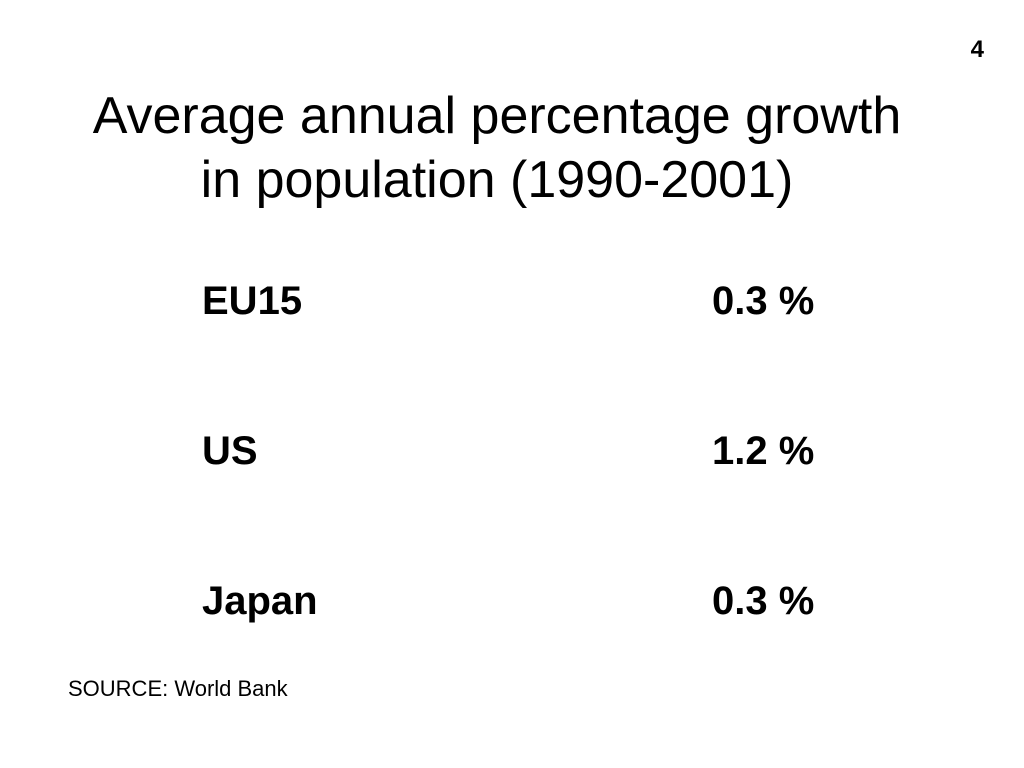  Describe the element at coordinates (497, 180) in the screenshot. I see `slide-title-line-2: in population (1990-2001)` at that location.